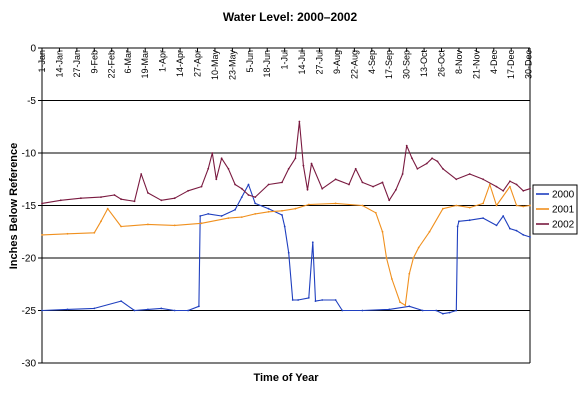 Image resolution: width=580 pixels, height=400 pixels. Describe the element at coordinates (163, 61) in the screenshot. I see `x-tick-label: 1-Apr` at that location.